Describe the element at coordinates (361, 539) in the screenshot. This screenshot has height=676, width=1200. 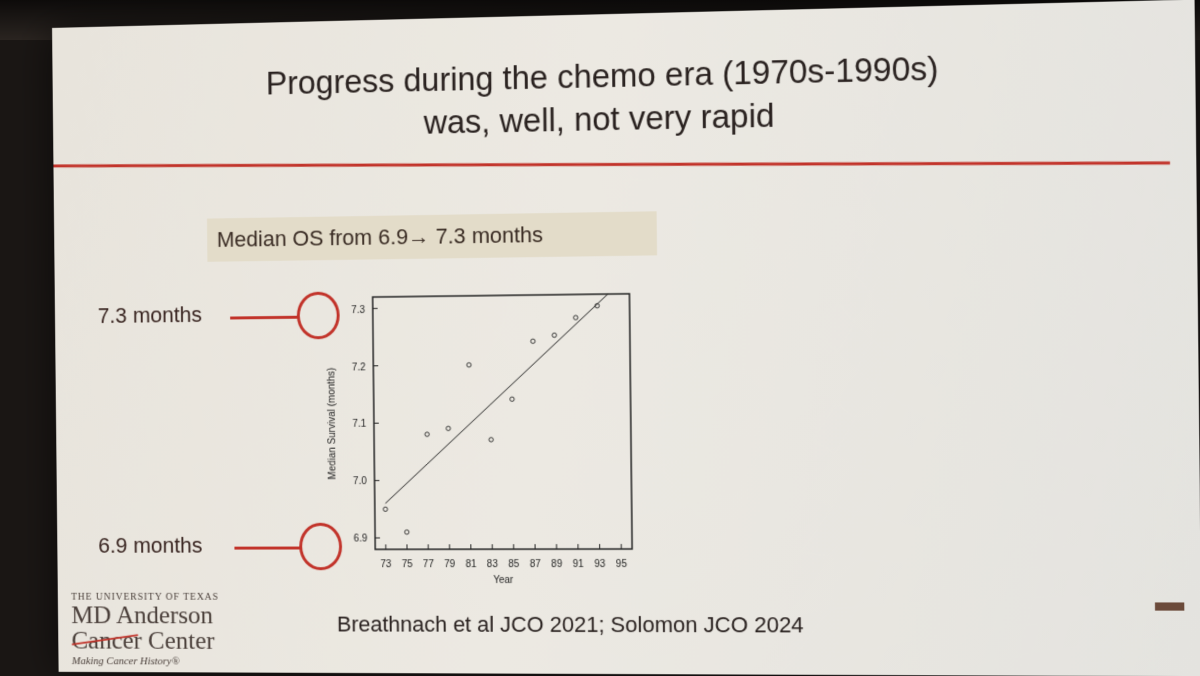
I see `y-tick-label: 6.9` at that location.